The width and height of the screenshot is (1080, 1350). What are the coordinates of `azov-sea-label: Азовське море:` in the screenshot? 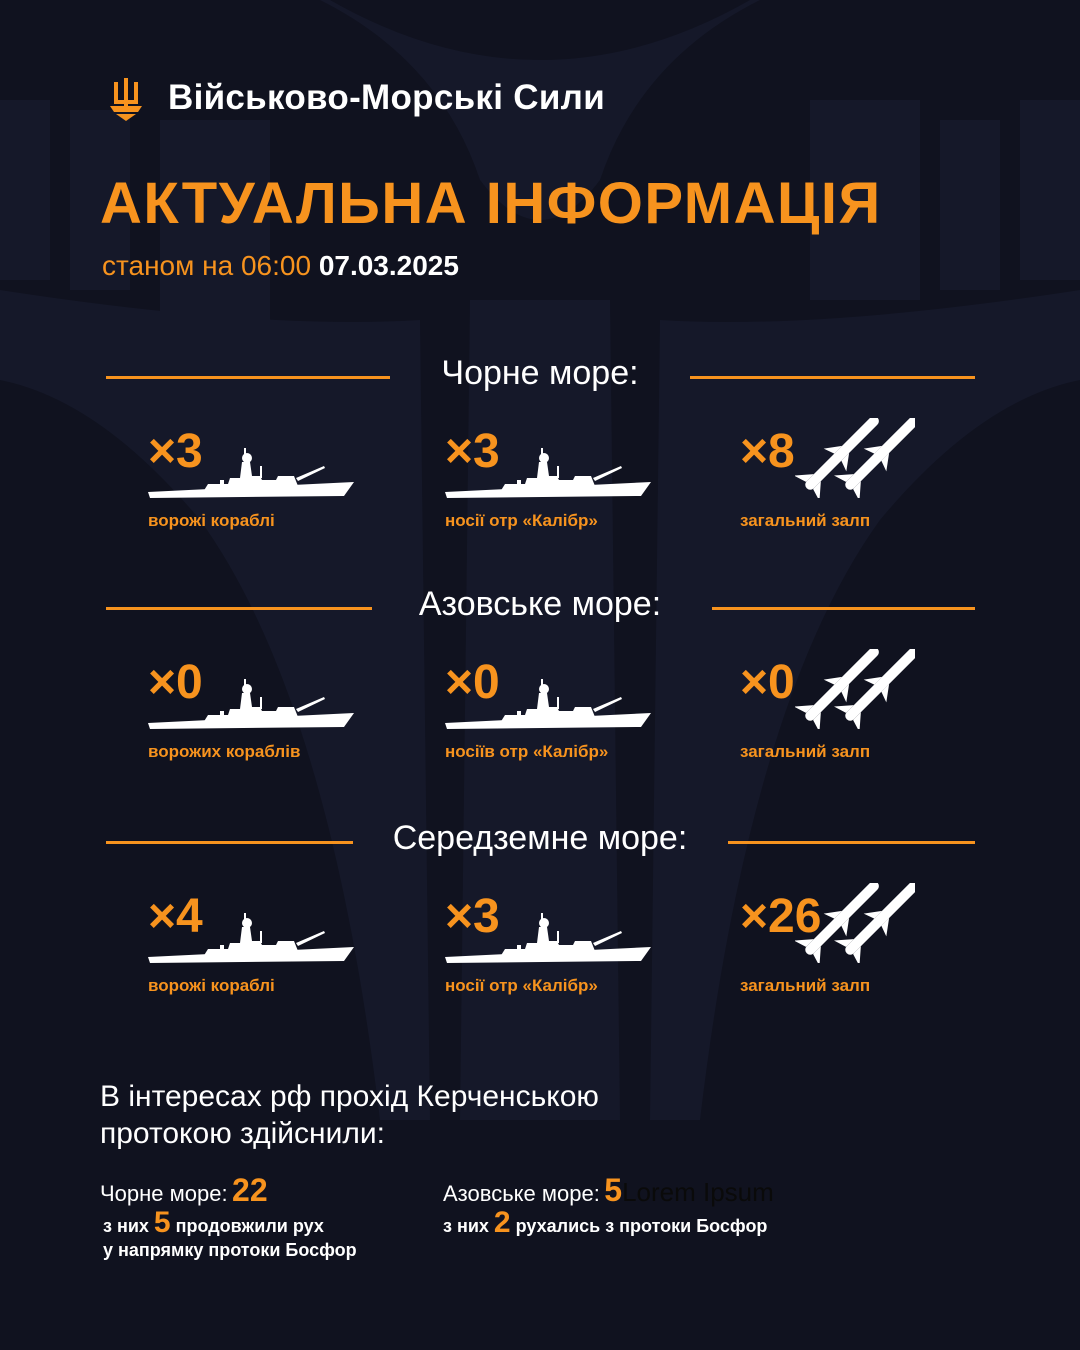 It's located at (521, 1193).